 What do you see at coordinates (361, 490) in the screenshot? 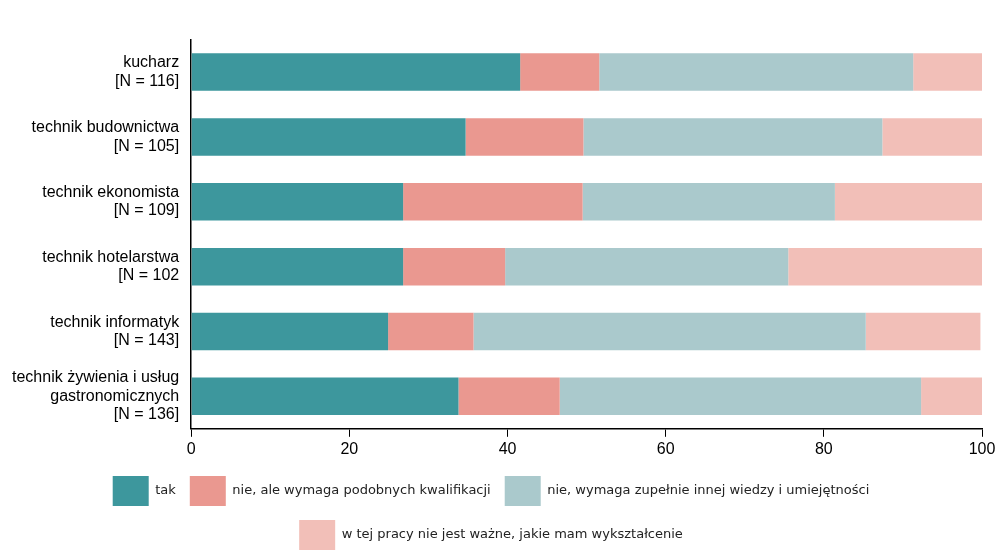
I see `legend-label: nie, ale wymaga podobnych kwalifikacji` at bounding box center [361, 490].